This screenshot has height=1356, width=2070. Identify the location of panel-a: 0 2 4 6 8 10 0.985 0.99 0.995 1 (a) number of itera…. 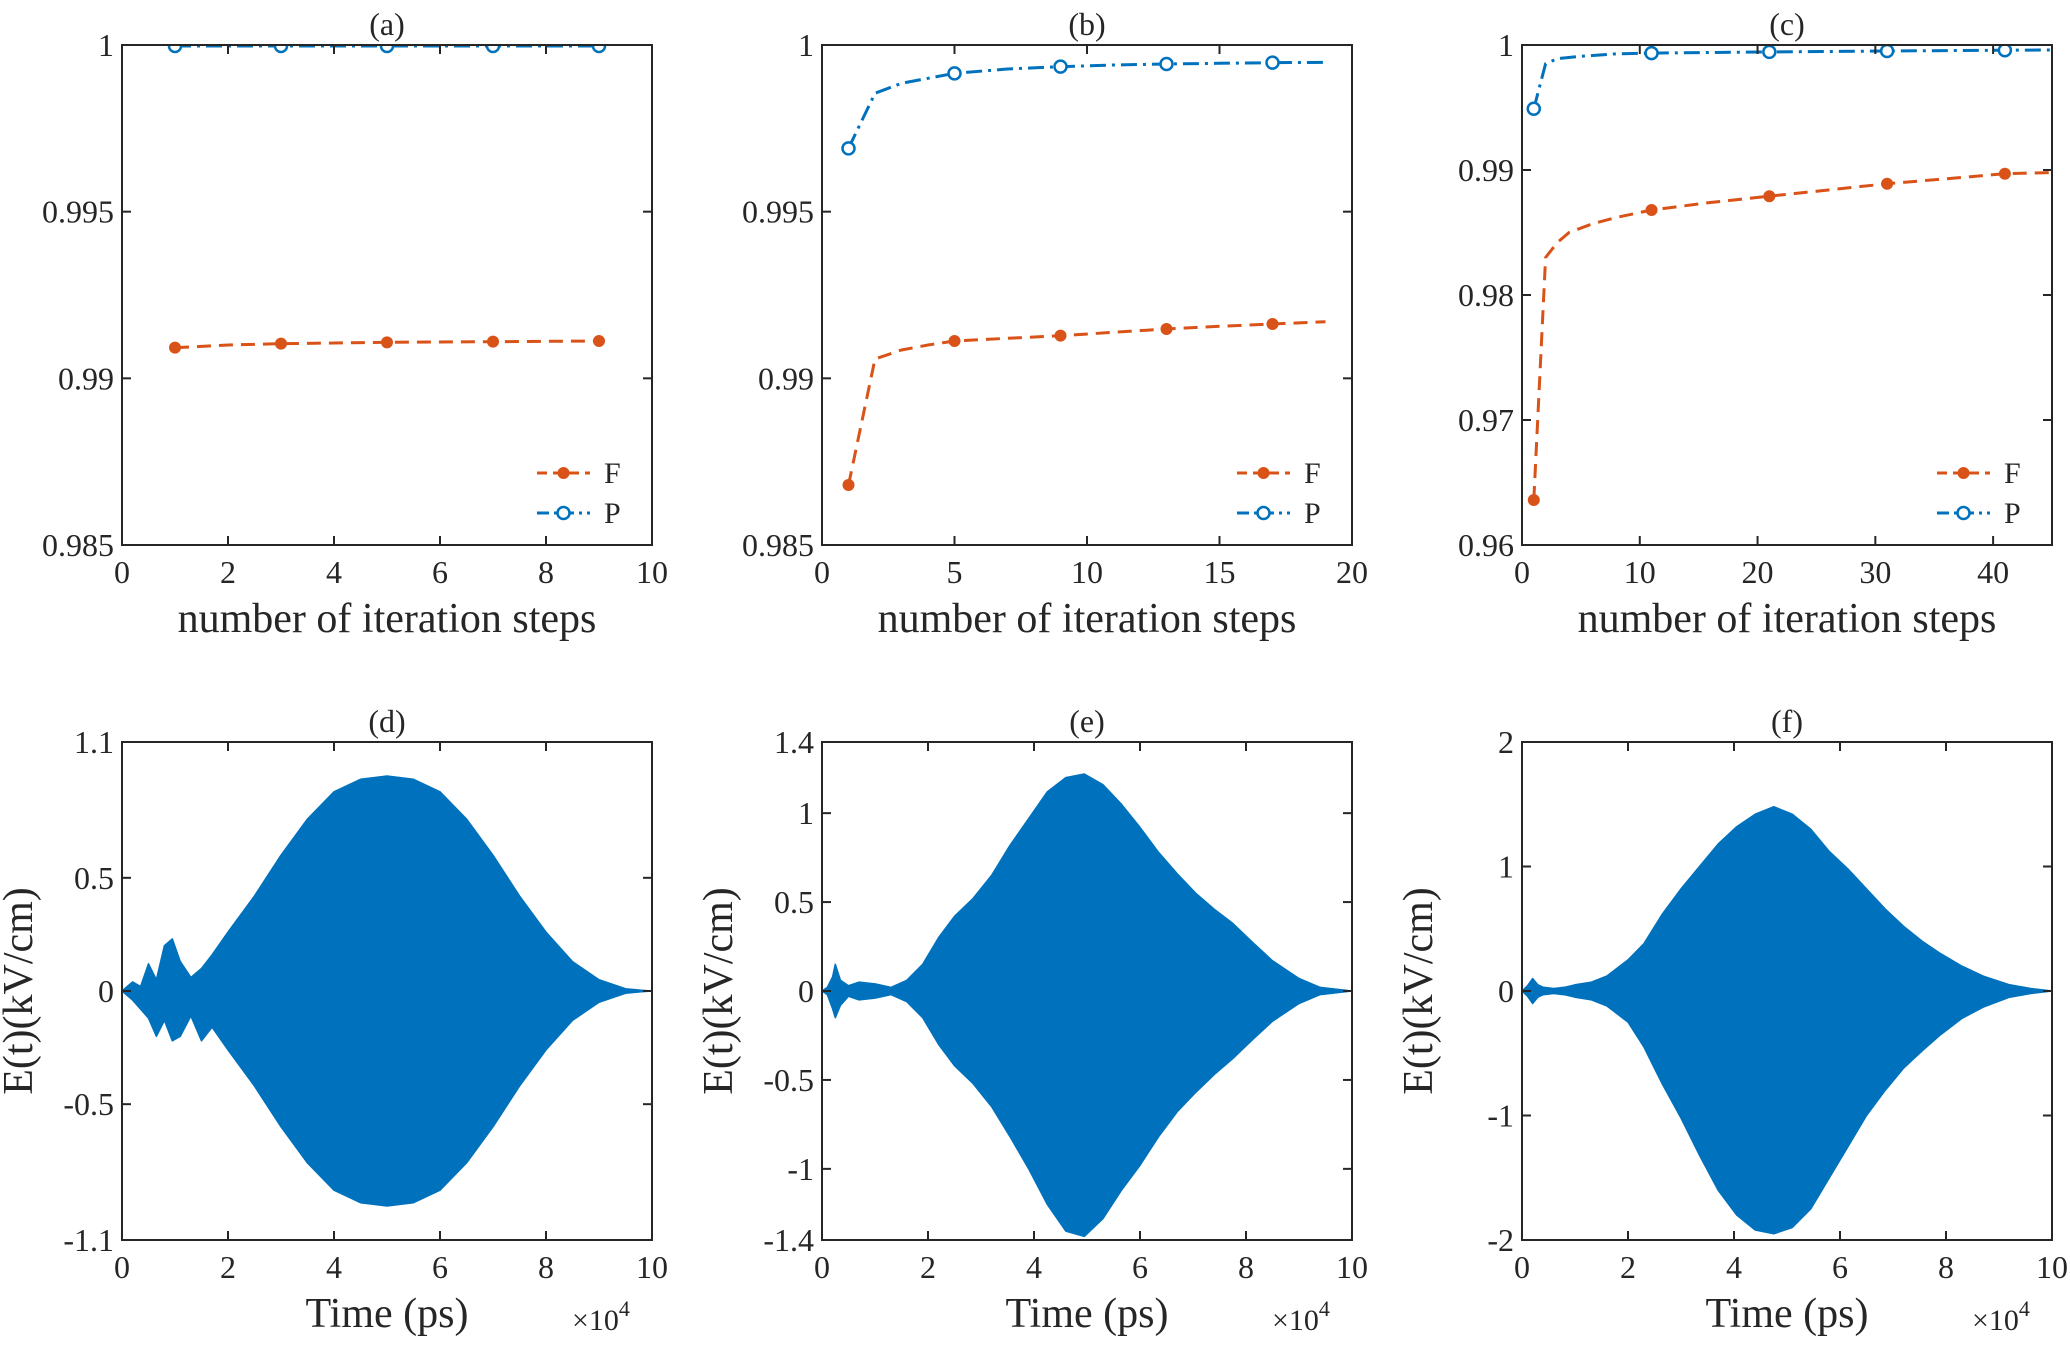
(355, 324).